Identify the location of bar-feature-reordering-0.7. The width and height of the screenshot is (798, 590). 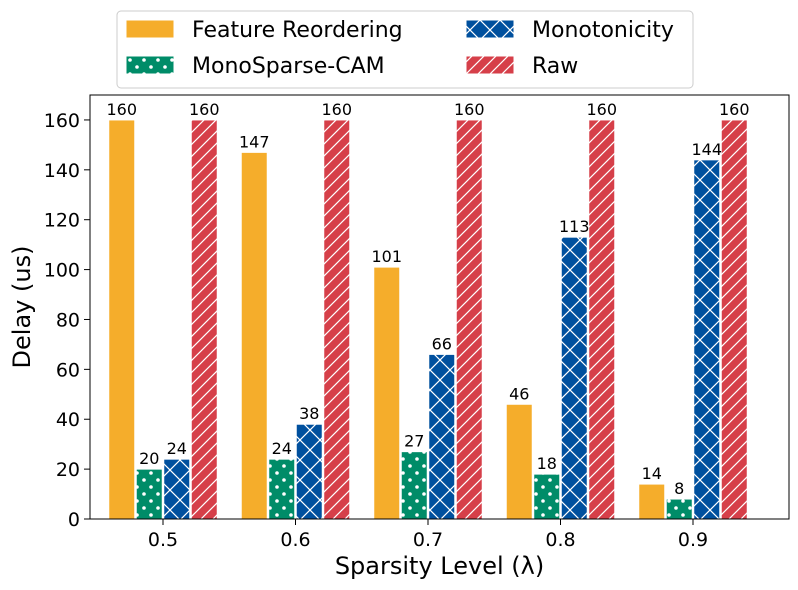
(386, 393).